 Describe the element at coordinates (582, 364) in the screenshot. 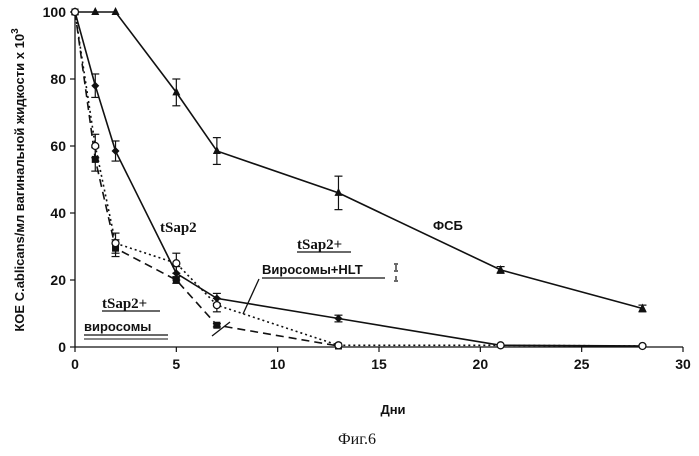

I see `x-tick-label: 25` at that location.